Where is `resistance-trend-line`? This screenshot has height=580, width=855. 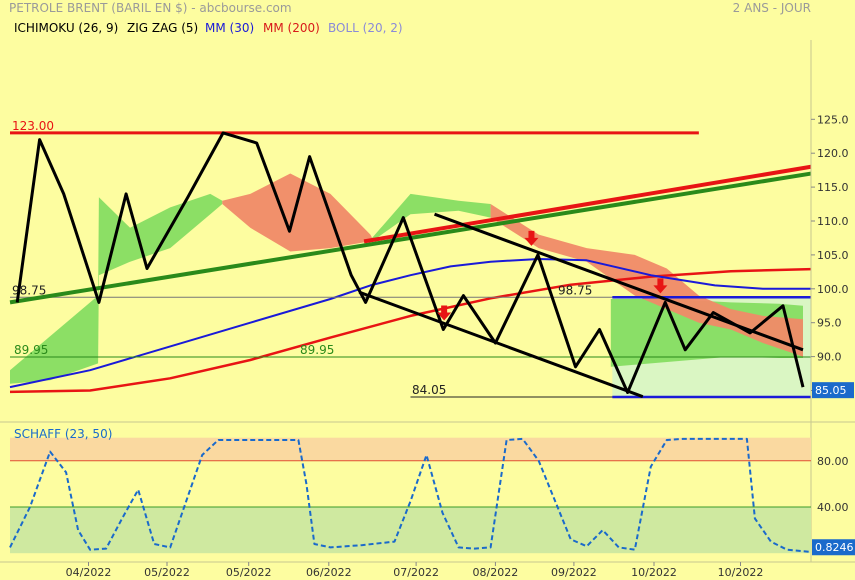 resistance-trend-line is located at coordinates (587, 204).